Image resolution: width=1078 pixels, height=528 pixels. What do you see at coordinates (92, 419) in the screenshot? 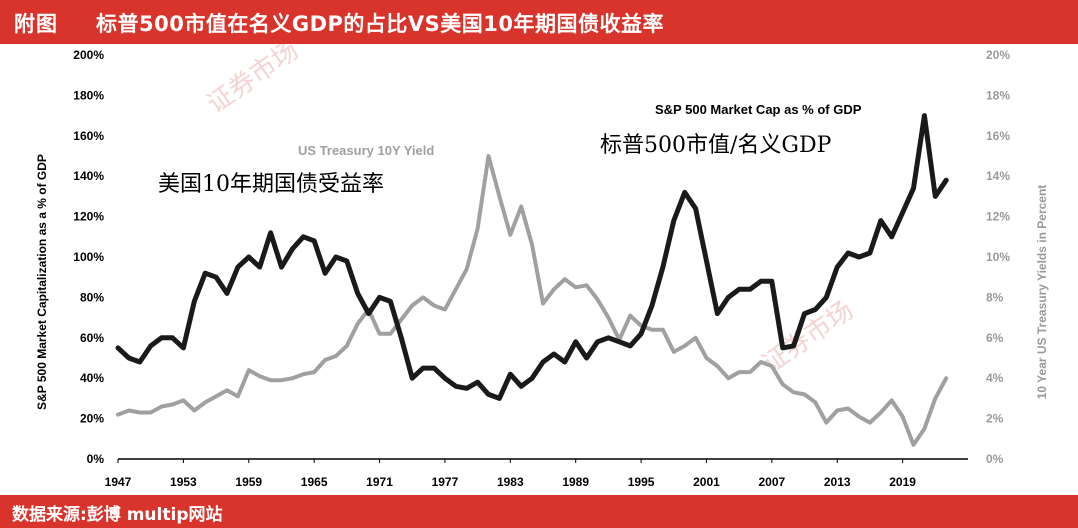
I see `left-tick-label: 20%` at bounding box center [92, 419].